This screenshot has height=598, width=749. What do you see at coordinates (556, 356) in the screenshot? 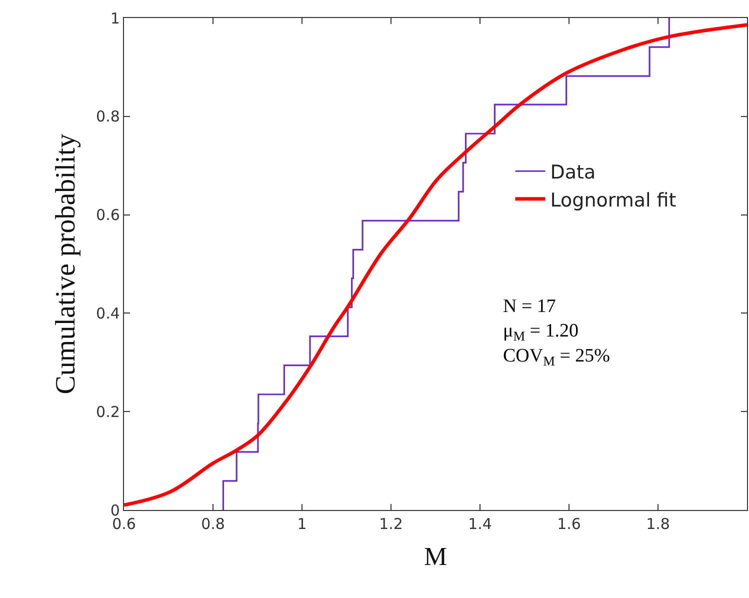
I see `annotation: COV$_{M}$ = 25%` at bounding box center [556, 356].